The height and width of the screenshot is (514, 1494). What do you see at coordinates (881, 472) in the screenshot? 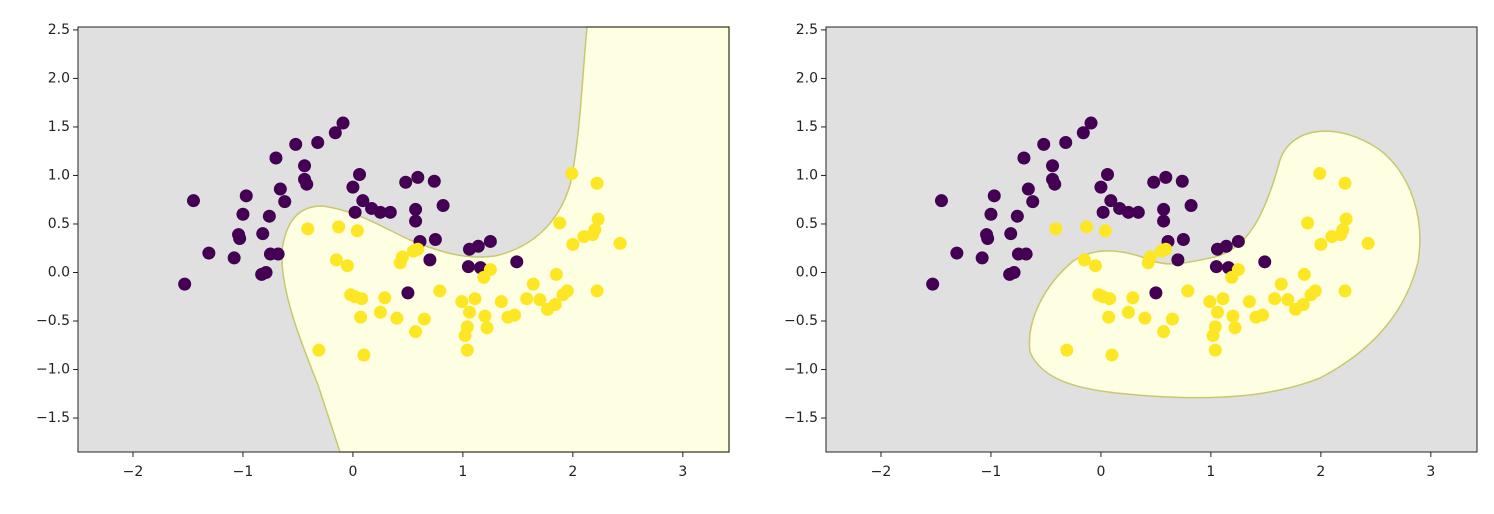
I see `x-tick-label: −2` at bounding box center [881, 472].